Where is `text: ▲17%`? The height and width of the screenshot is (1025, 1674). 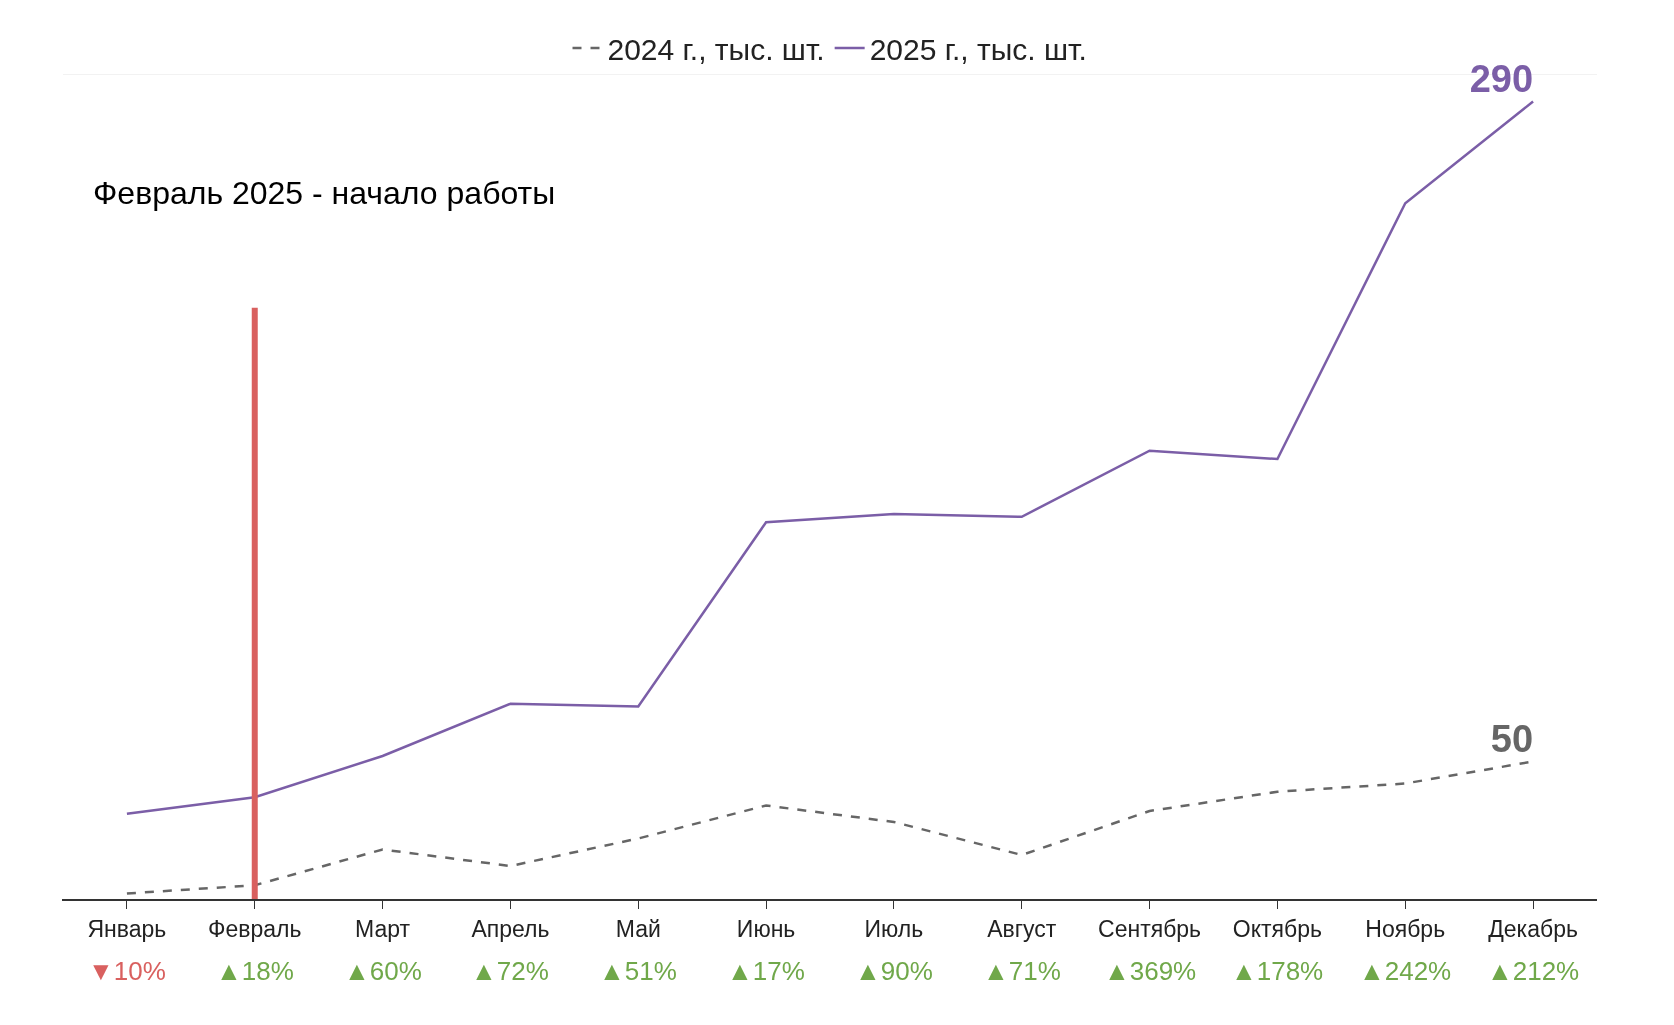
text: ▲17% is located at coordinates (766, 971).